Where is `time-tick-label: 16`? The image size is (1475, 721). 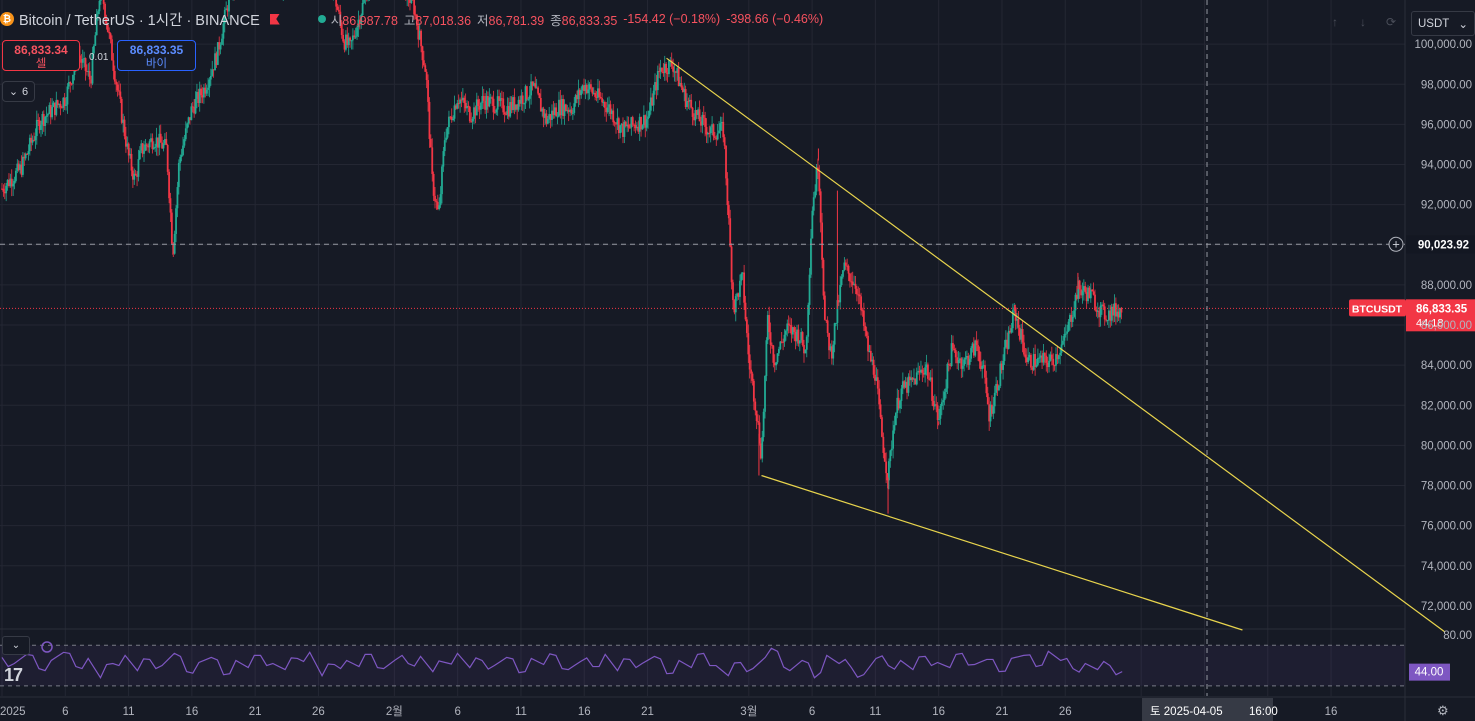 time-tick-label: 16 is located at coordinates (938, 712).